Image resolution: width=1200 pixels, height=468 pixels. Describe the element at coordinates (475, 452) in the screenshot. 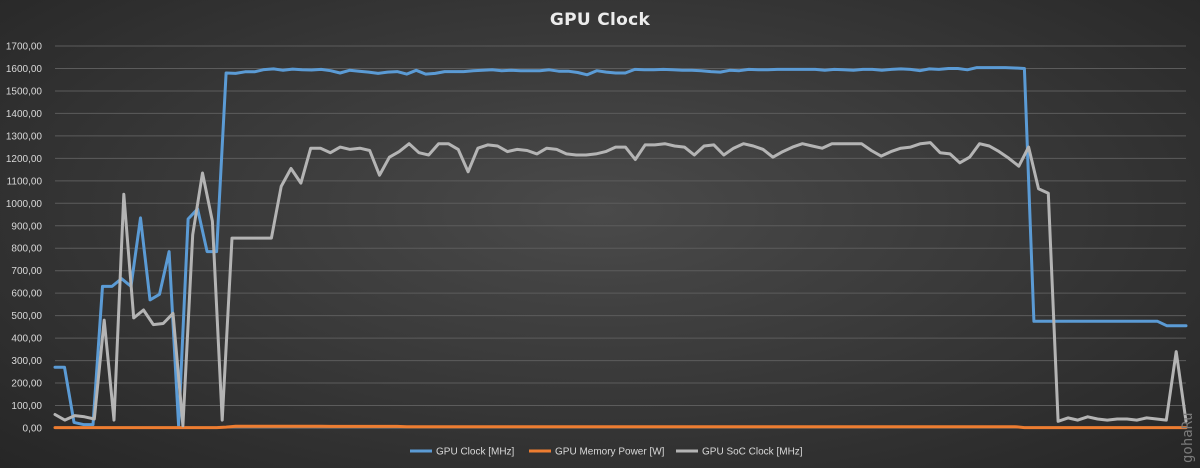

I see `legend-label-gpu-clock: GPU Clock [MHz]` at that location.